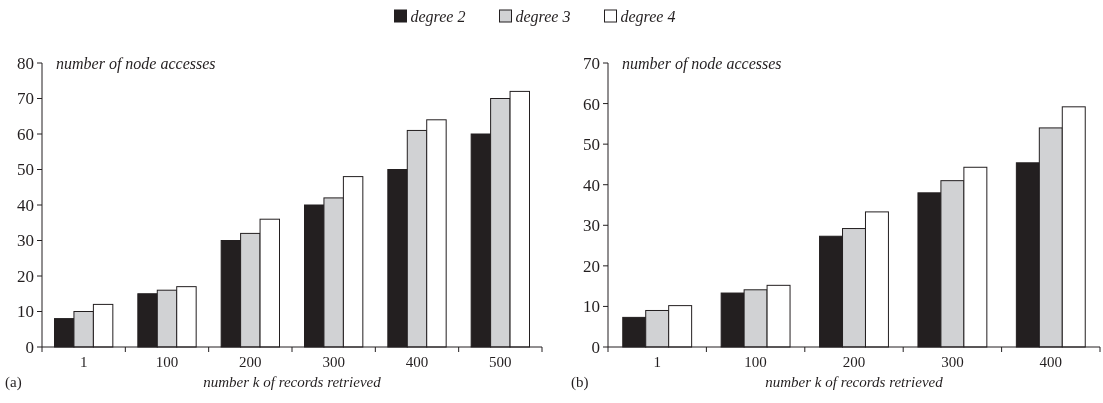 This screenshot has width=1103, height=403. What do you see at coordinates (13, 382) in the screenshot?
I see `text: (a)` at bounding box center [13, 382].